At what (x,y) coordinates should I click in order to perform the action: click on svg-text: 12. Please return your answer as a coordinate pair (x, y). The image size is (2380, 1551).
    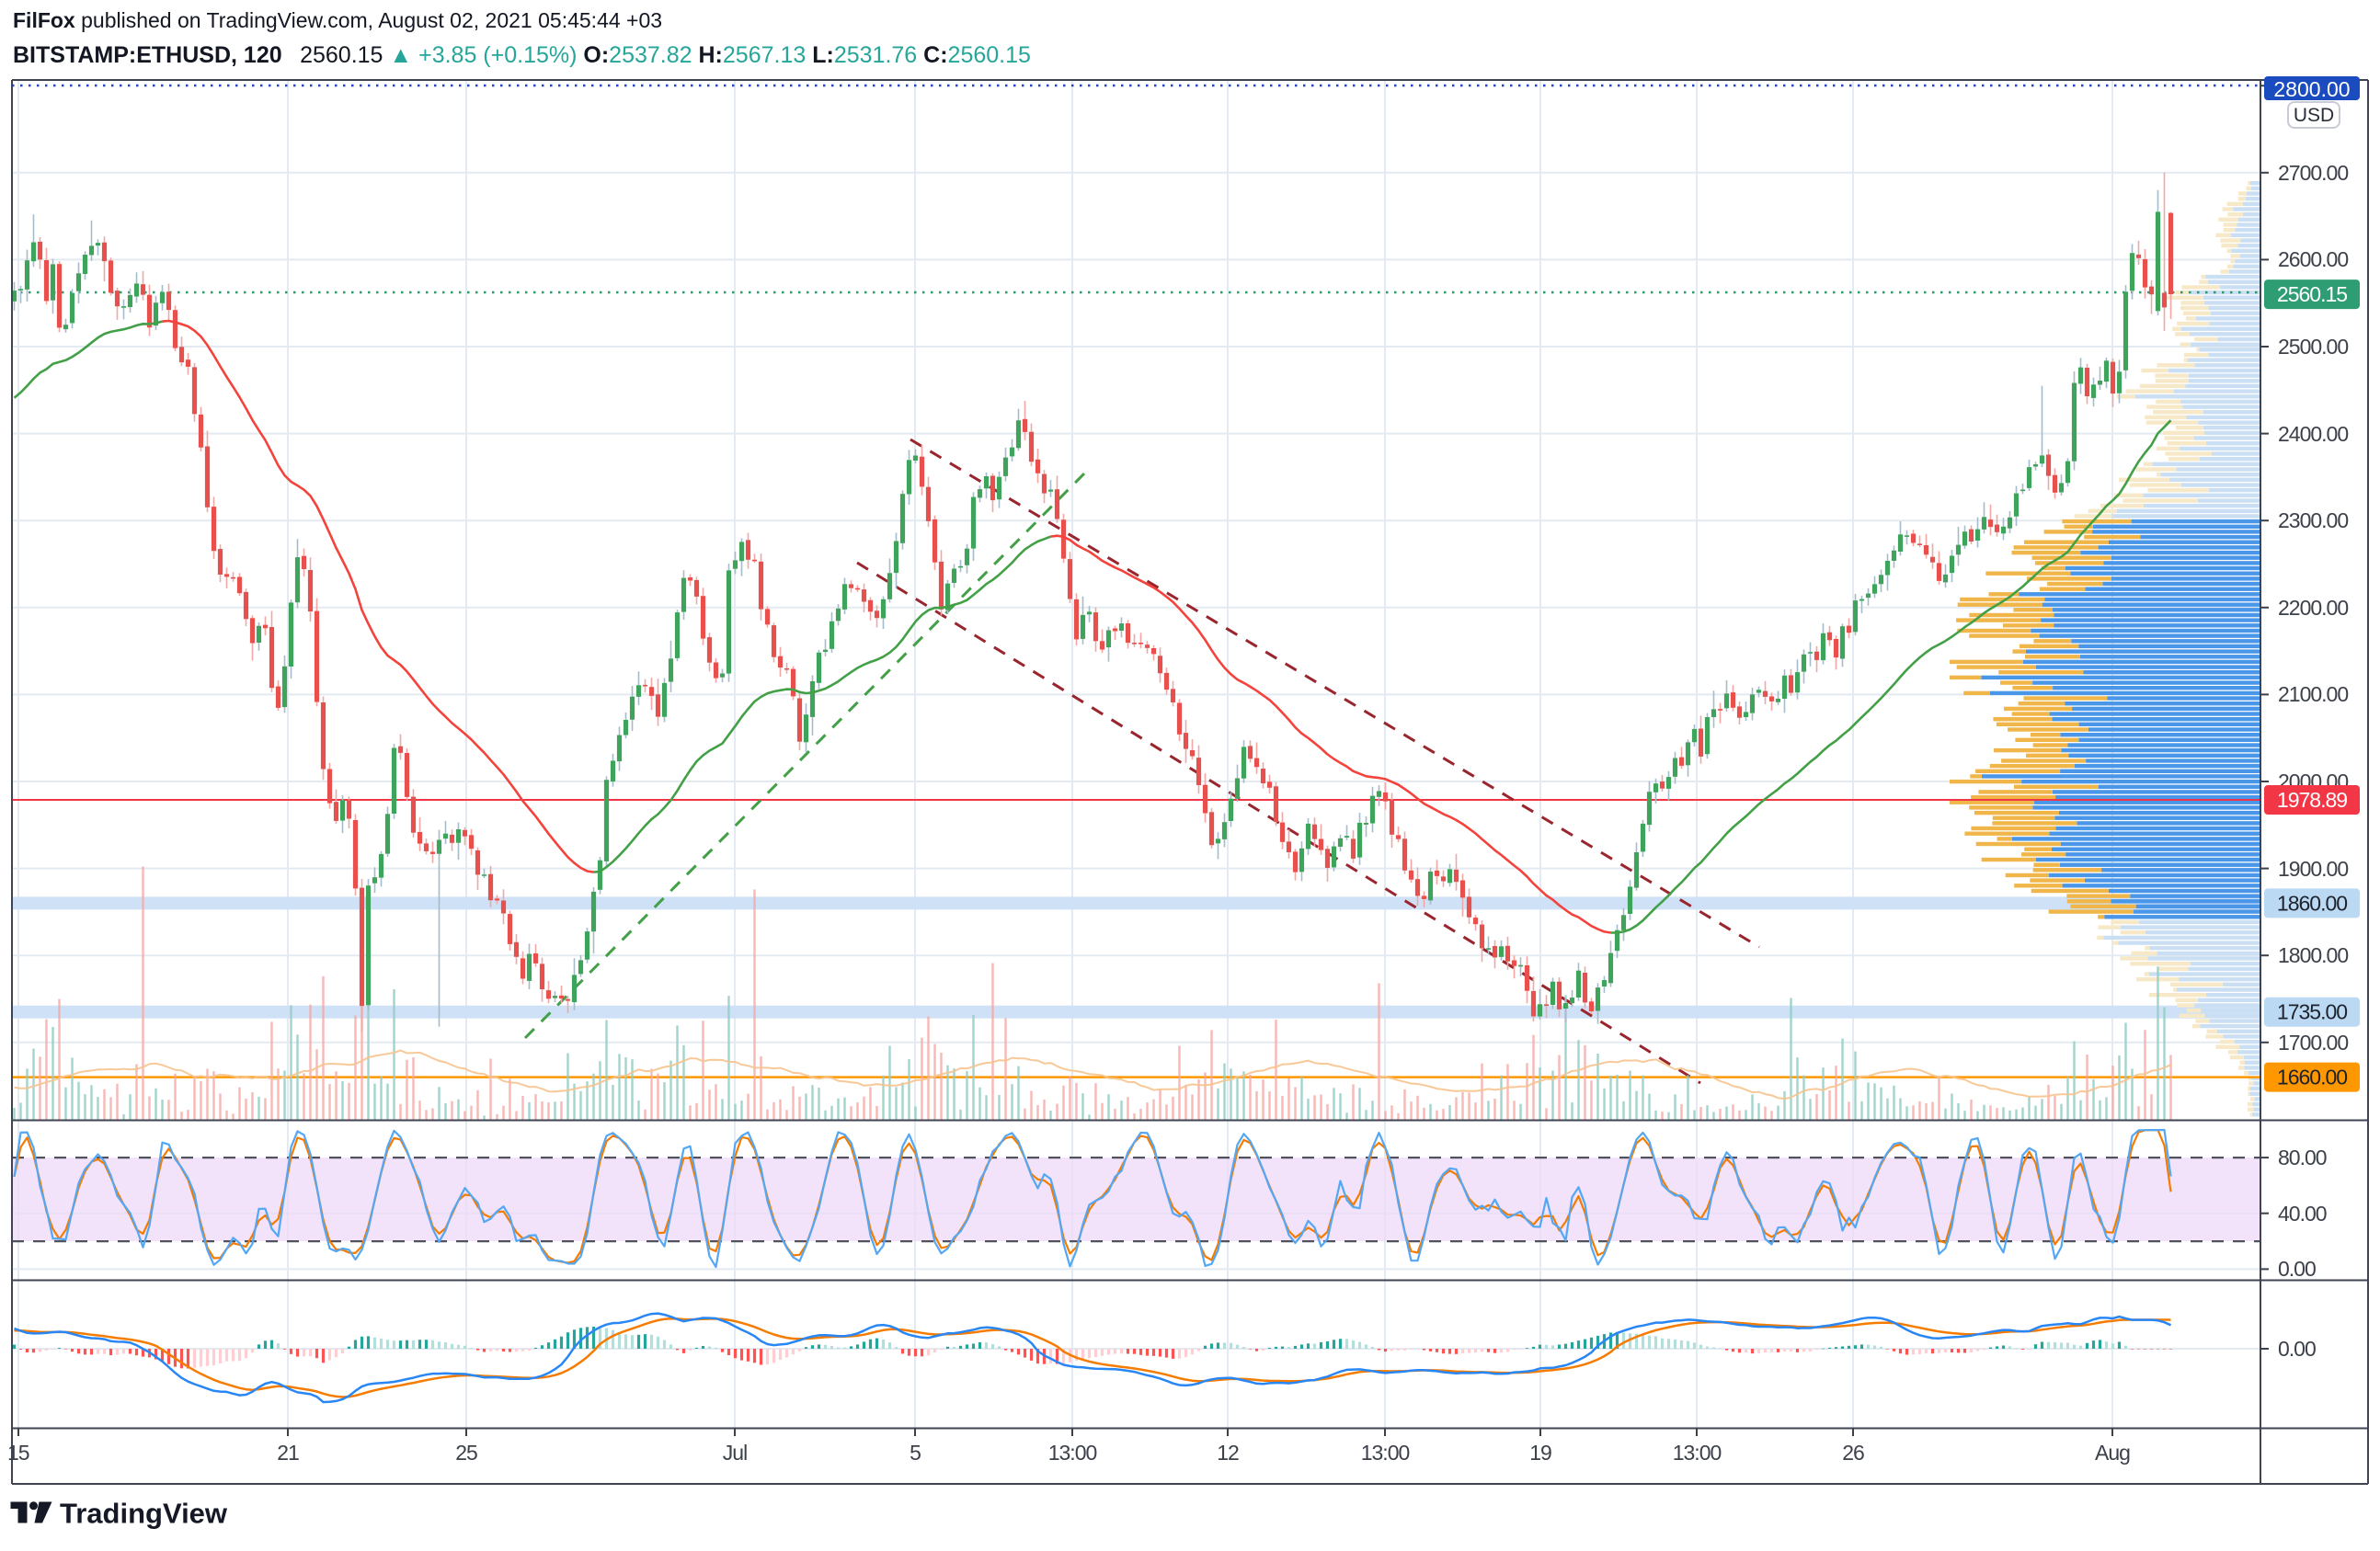
    Looking at the image, I should click on (1228, 1453).